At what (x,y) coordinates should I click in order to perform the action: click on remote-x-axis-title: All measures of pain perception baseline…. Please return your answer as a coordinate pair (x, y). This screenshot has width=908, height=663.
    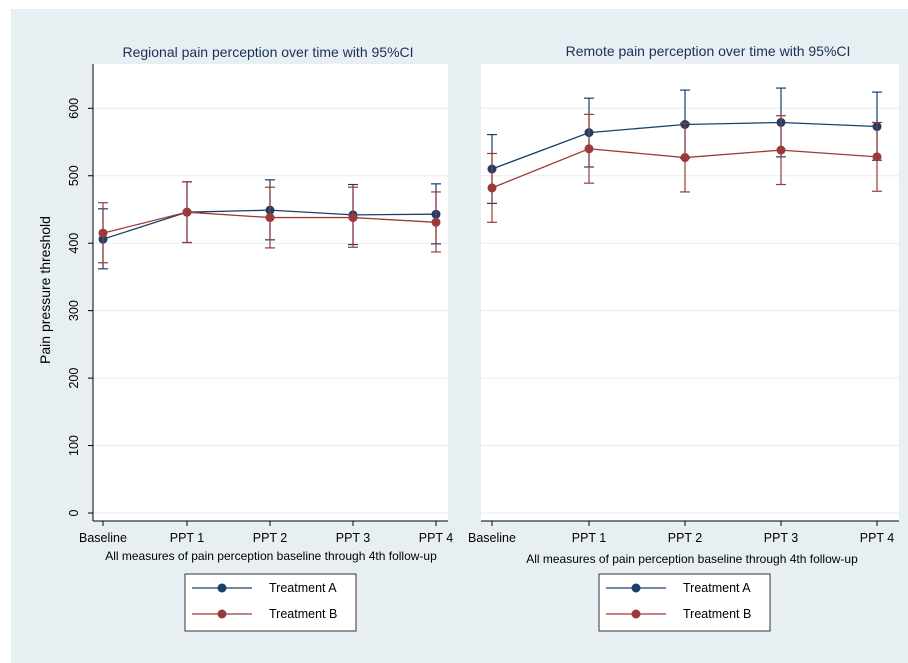
    Looking at the image, I should click on (692, 559).